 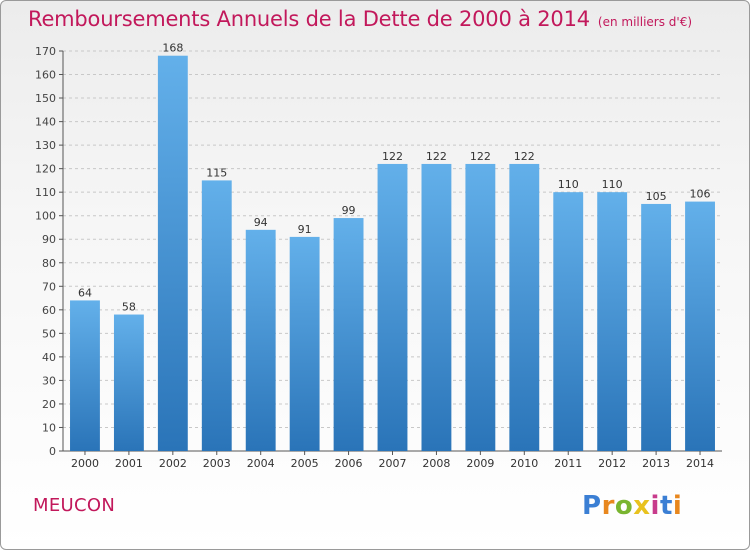 What do you see at coordinates (49, 263) in the screenshot?
I see `y-tick-label: 80` at bounding box center [49, 263].